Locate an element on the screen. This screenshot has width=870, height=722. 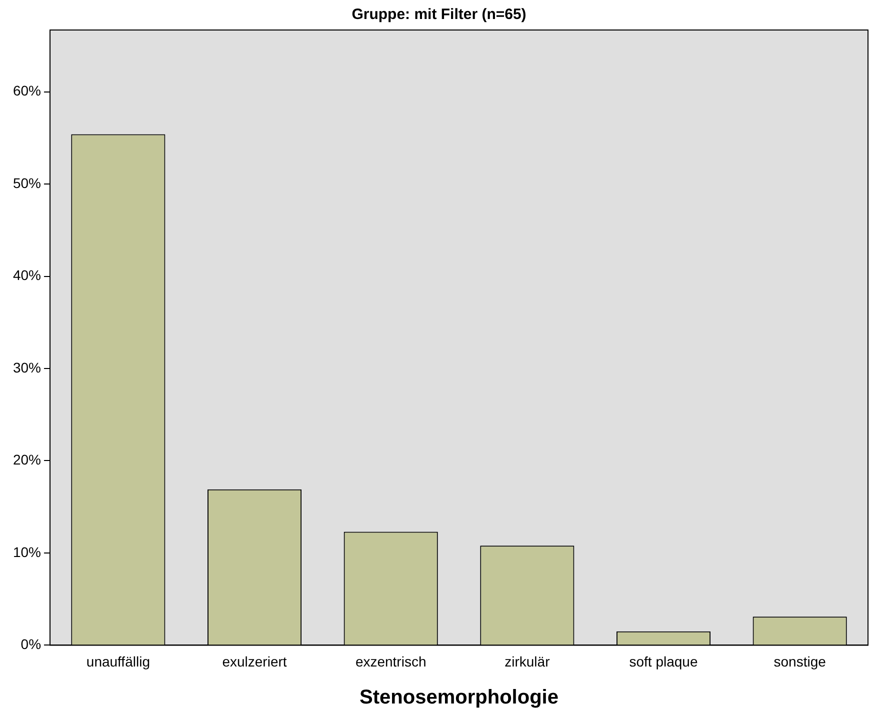
x-axis-title: Stenosemorphologie is located at coordinates (459, 697).